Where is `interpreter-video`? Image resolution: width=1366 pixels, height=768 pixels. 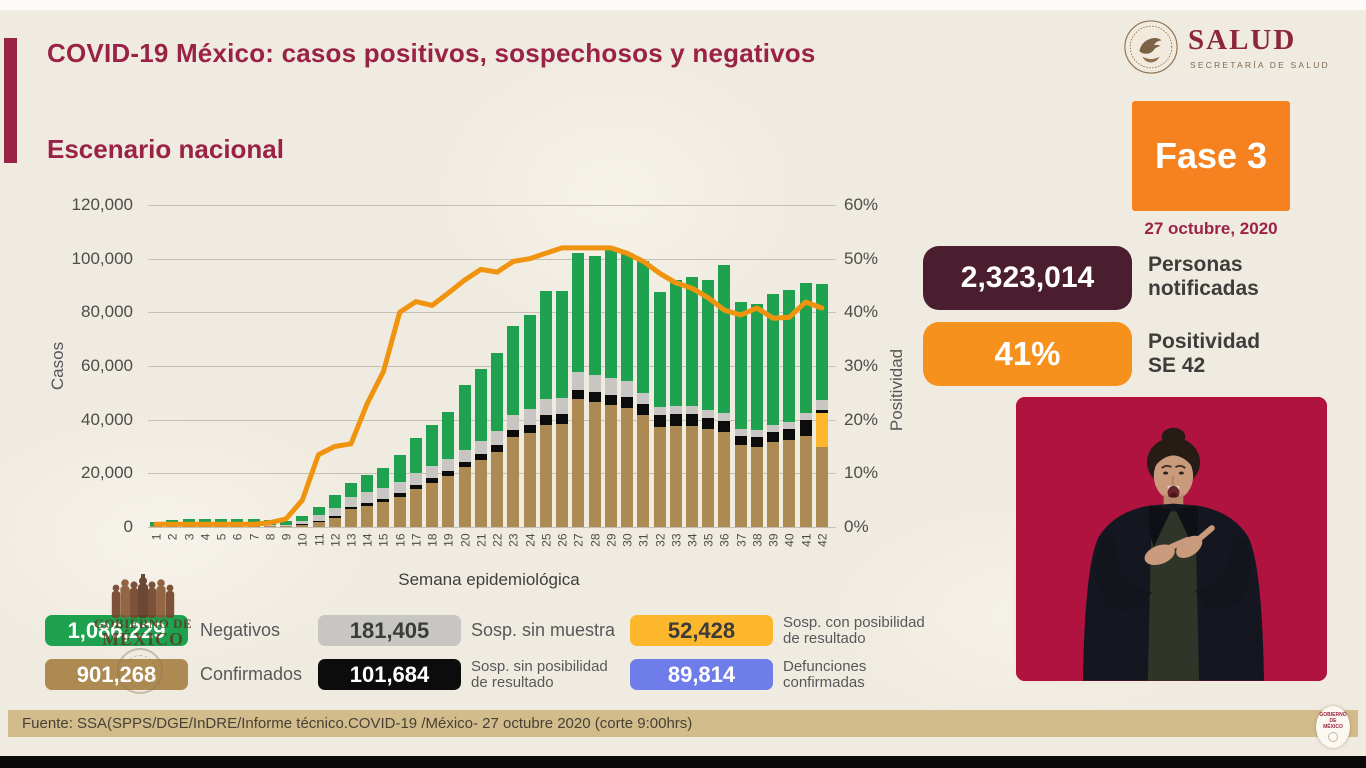
interpreter-video is located at coordinates (1171, 539).